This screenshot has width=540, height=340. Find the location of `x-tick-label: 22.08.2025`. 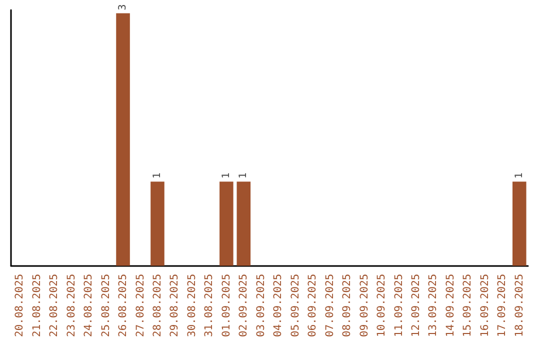

x-tick-label: 22.08.2025 is located at coordinates (54, 306).